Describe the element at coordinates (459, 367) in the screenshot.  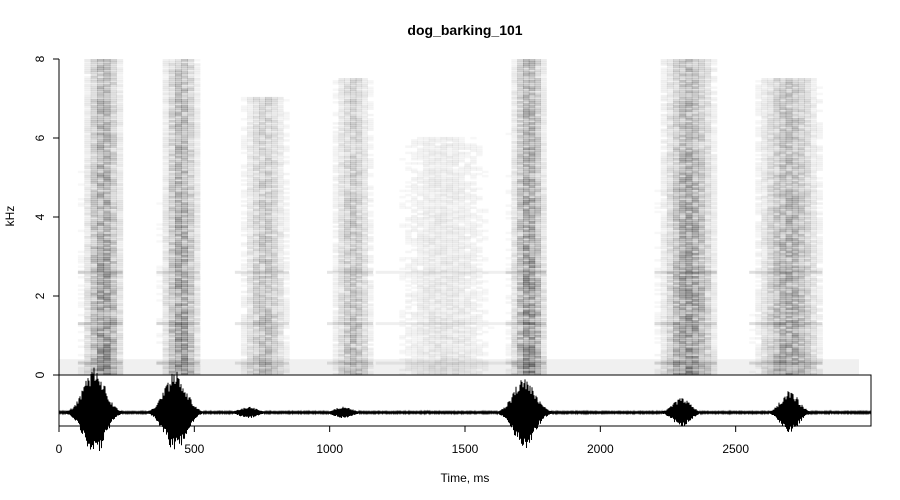
I see `low-frequency-band` at that location.